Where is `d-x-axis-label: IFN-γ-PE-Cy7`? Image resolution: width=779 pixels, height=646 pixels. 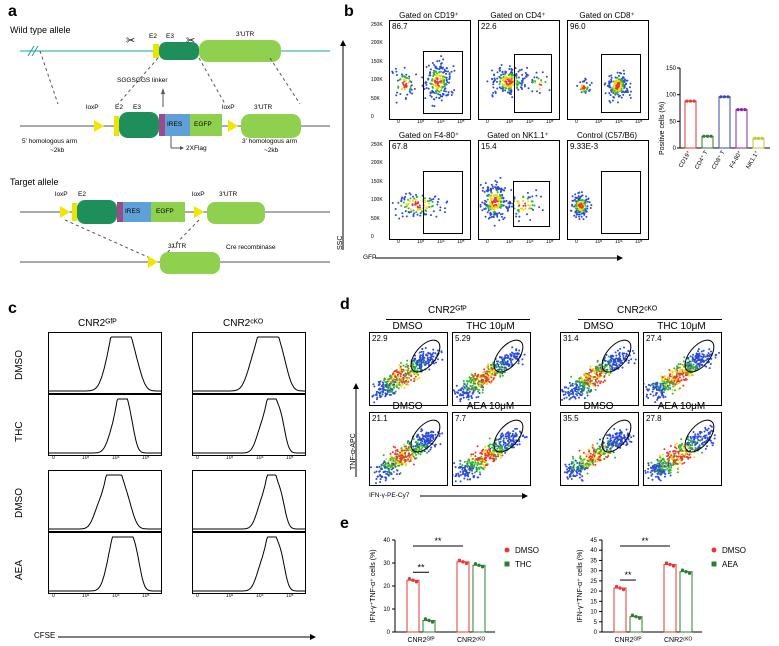
d-x-axis-label: IFN-γ-PE-Cy7 is located at coordinates (389, 495).